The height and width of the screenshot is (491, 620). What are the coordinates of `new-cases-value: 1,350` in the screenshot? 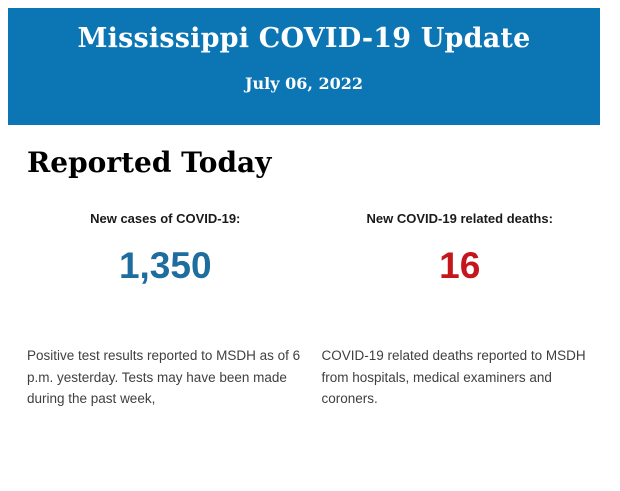 It's located at (165, 265).